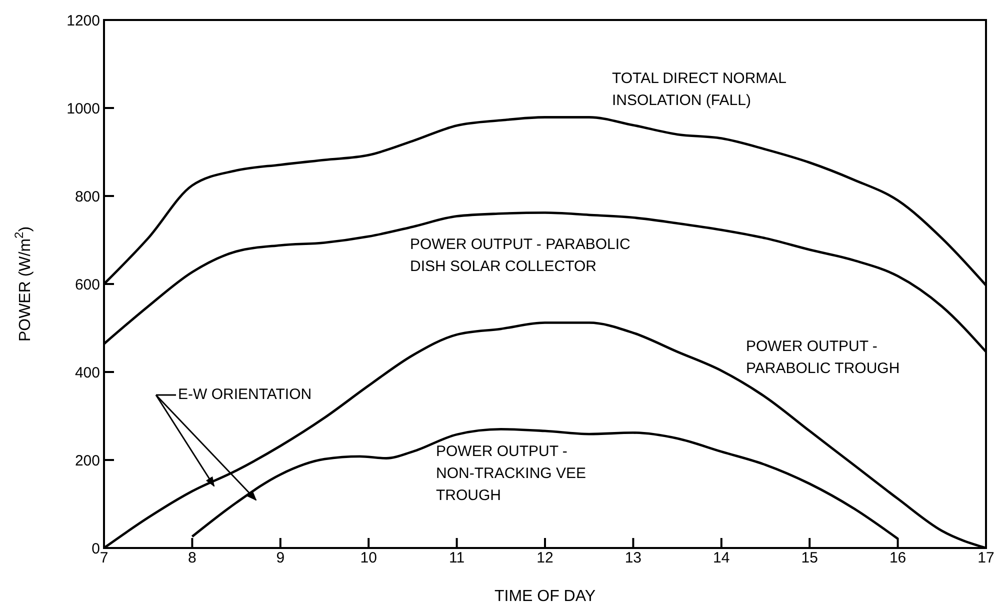 The image size is (997, 614). Describe the element at coordinates (368, 558) in the screenshot. I see `x-tick-label: 10` at that location.